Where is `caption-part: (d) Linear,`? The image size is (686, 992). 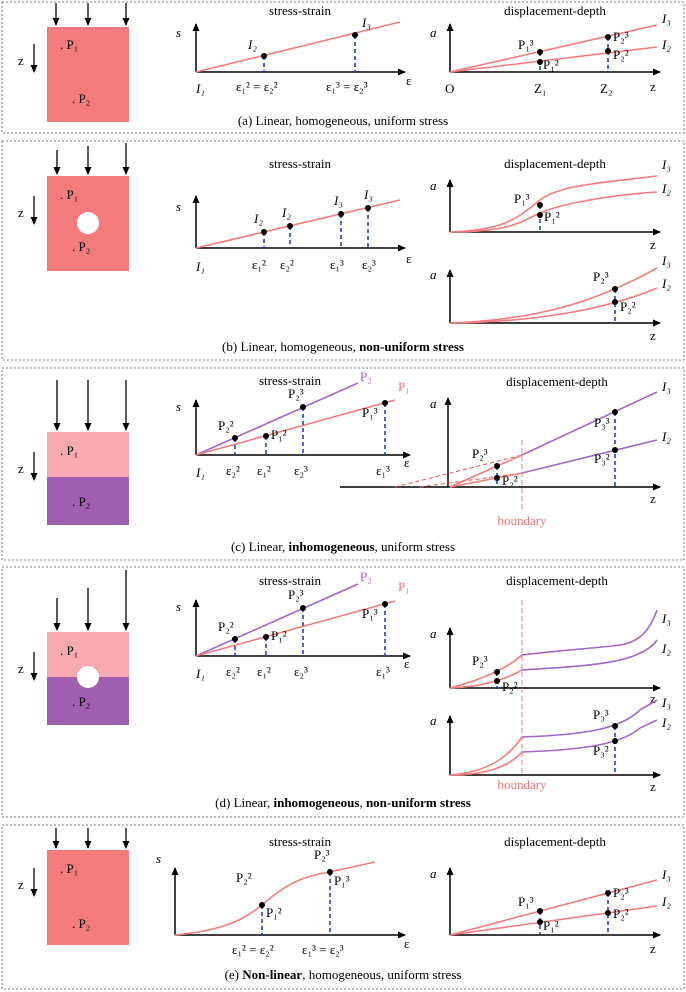
caption-part: (d) Linear, is located at coordinates (244, 802).